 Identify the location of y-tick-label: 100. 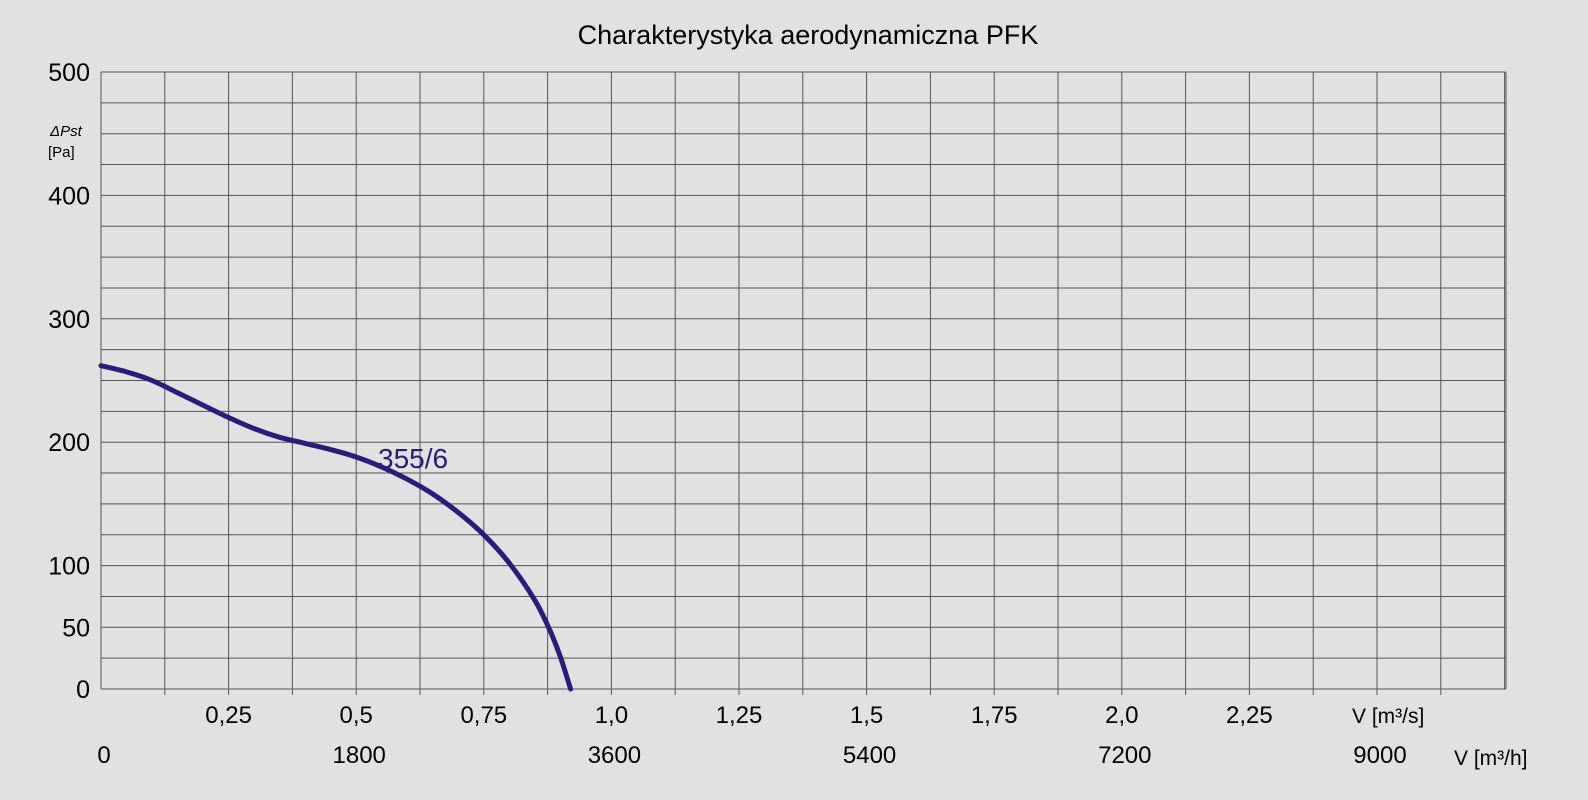
(69, 567).